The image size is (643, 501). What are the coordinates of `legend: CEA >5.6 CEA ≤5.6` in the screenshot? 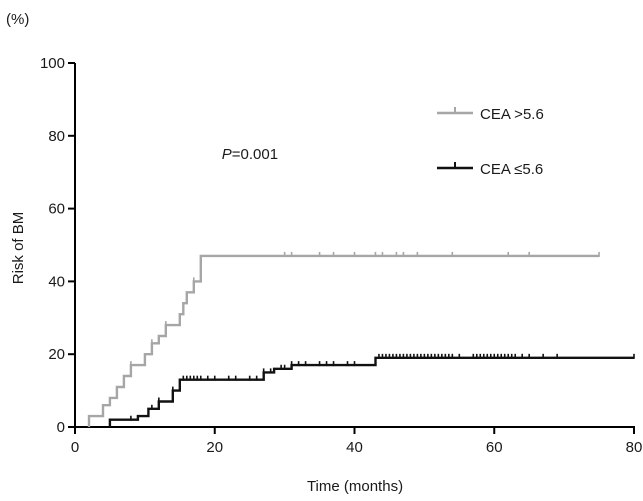 It's located at (490, 142).